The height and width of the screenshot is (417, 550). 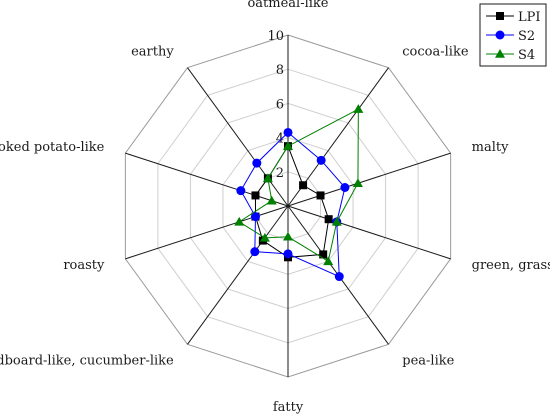 I want to click on legend-marker-LPI, so click(x=500, y=16).